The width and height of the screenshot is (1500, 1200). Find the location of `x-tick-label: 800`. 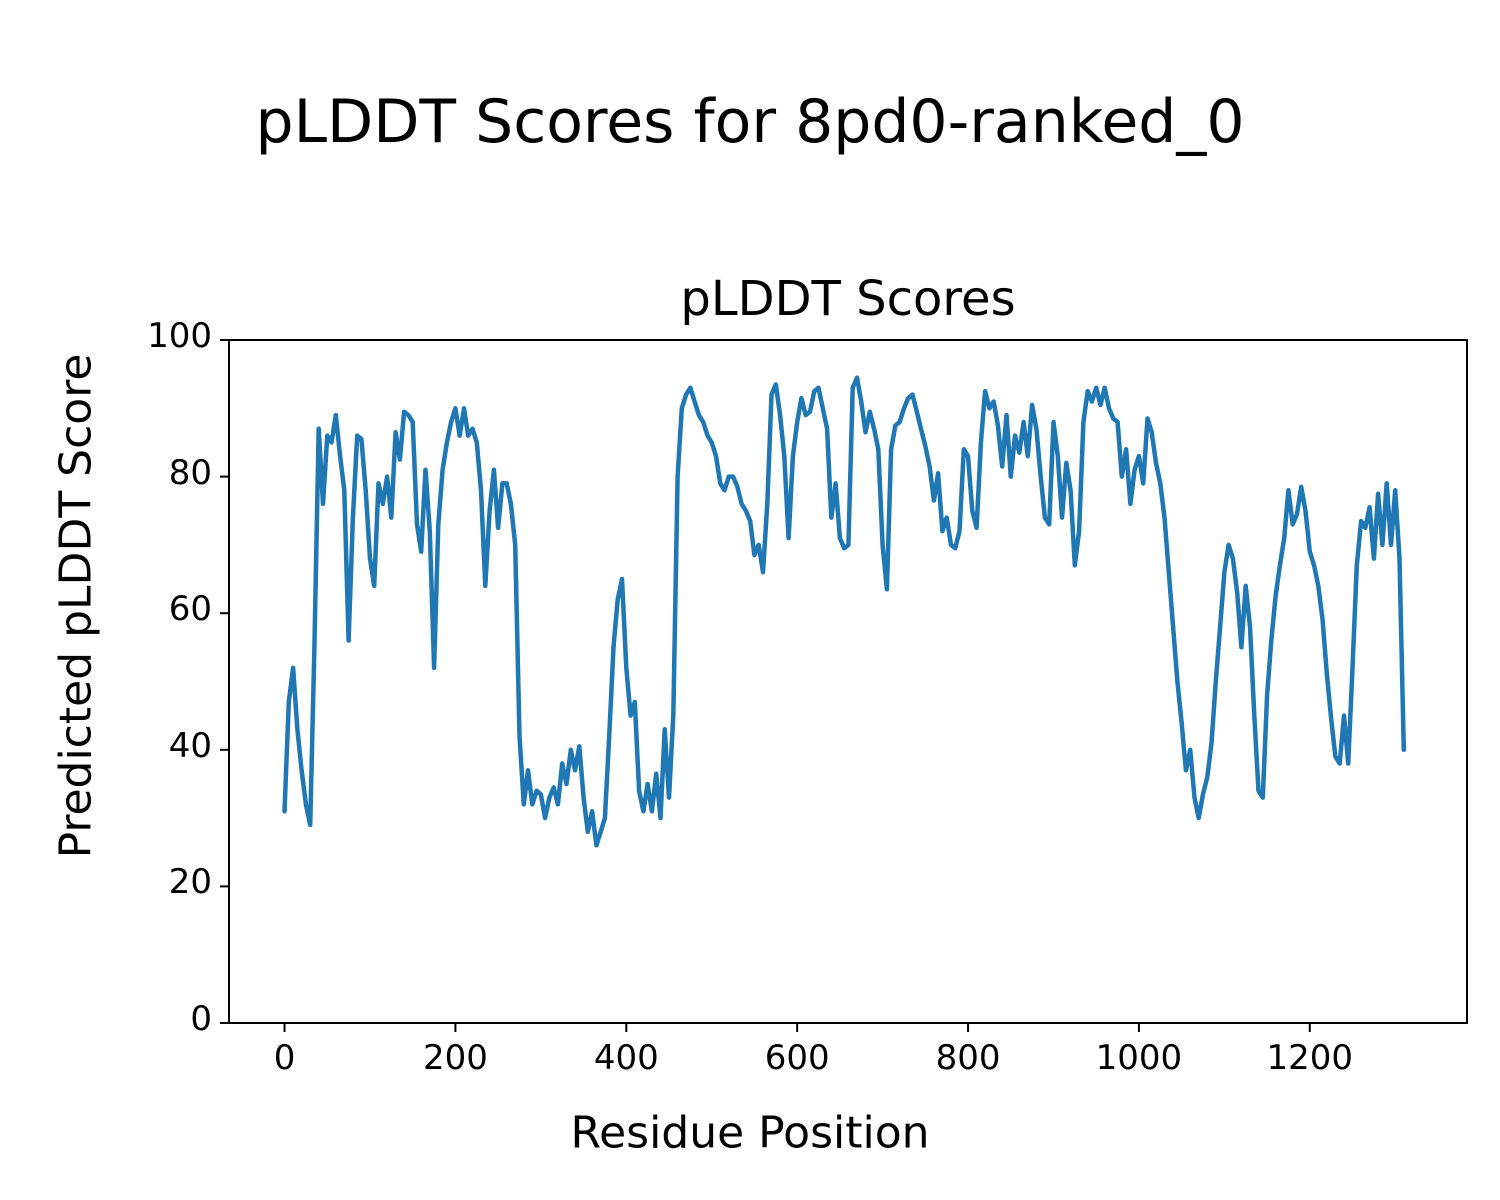

x-tick-label: 800 is located at coordinates (968, 1058).